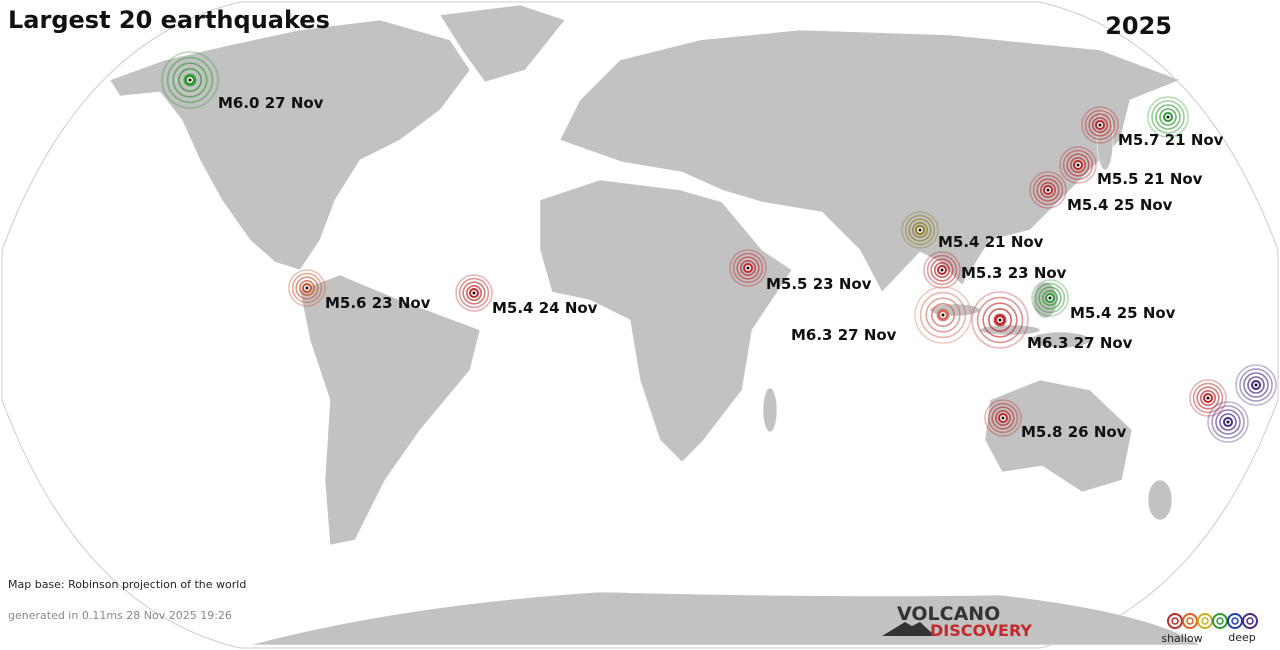  I want to click on earthquake-marker: M5.7 21 Nov, so click(1152, 127).